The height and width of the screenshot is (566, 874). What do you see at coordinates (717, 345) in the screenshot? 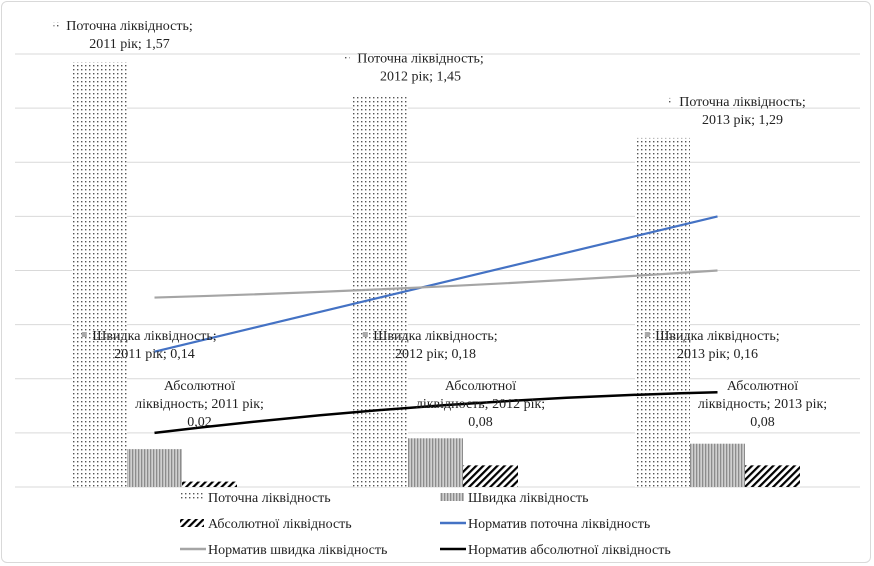
I see `quick-liquidity-data-label: Швидка ліквідность; 2013 рік; 0,16` at bounding box center [717, 345].